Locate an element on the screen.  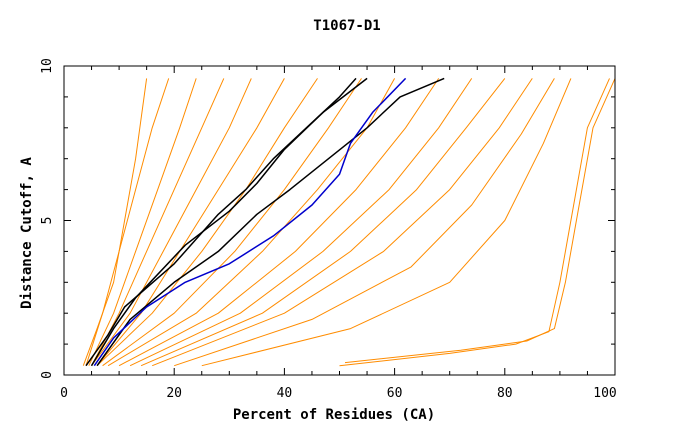
x-tick-label-0: 0 is located at coordinates (64, 393).